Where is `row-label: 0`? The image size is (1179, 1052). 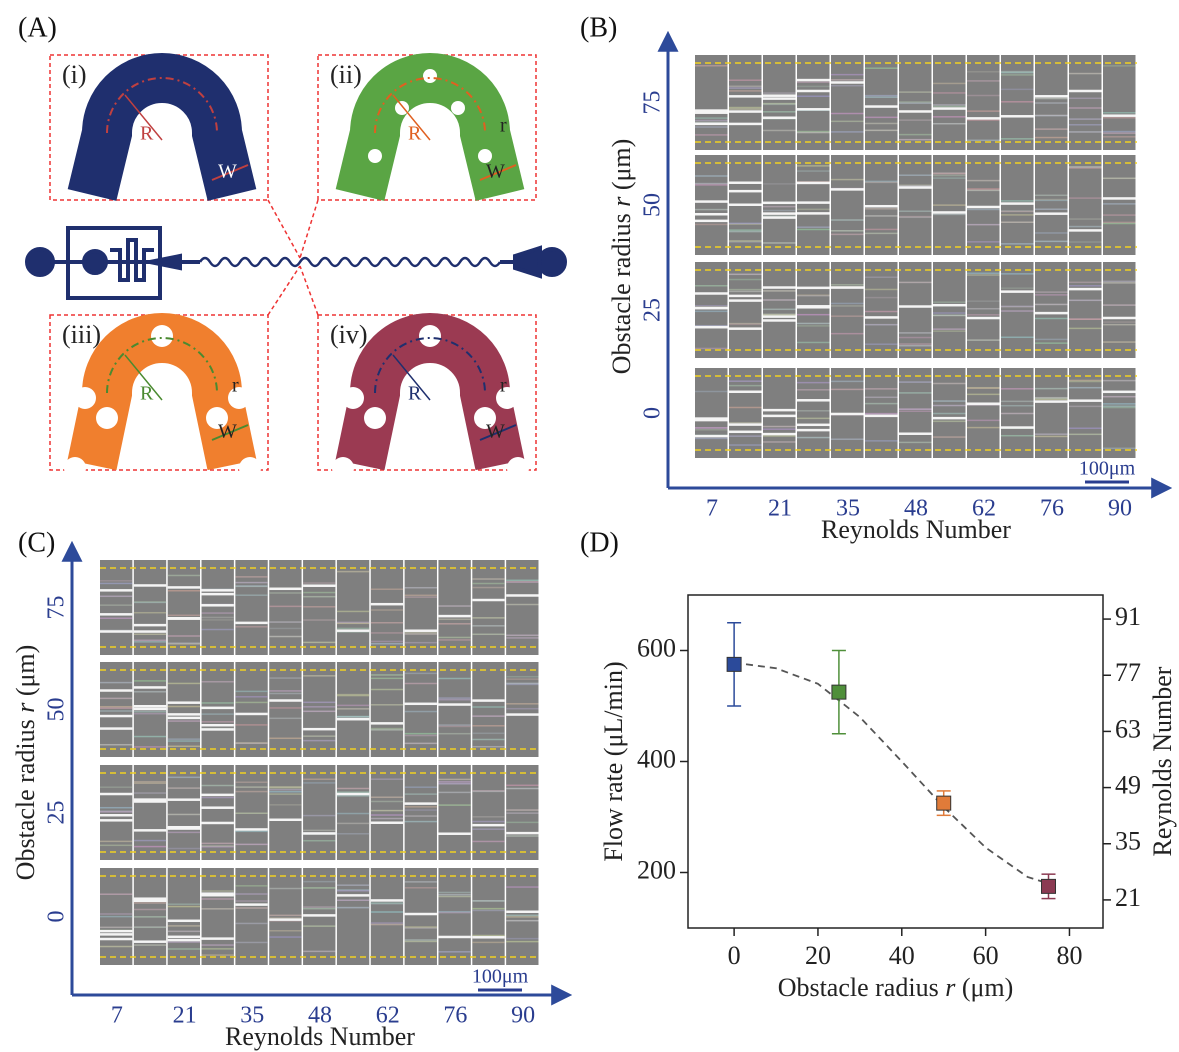
row-label: 0 is located at coordinates (653, 413).